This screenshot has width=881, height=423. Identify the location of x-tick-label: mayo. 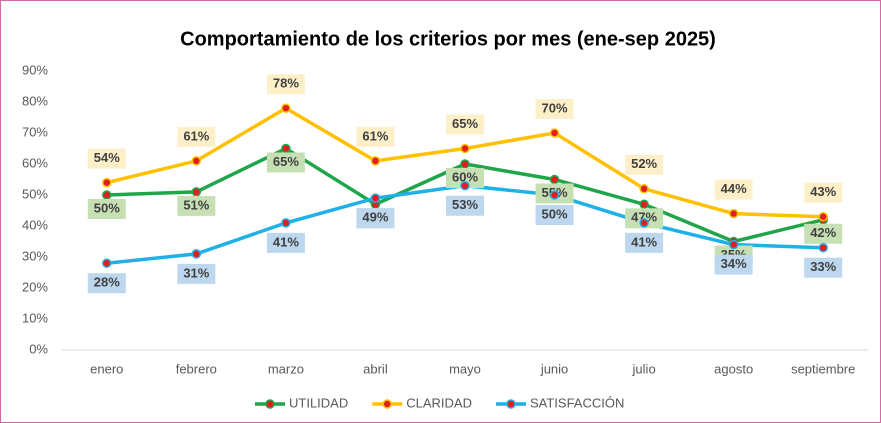
(465, 368).